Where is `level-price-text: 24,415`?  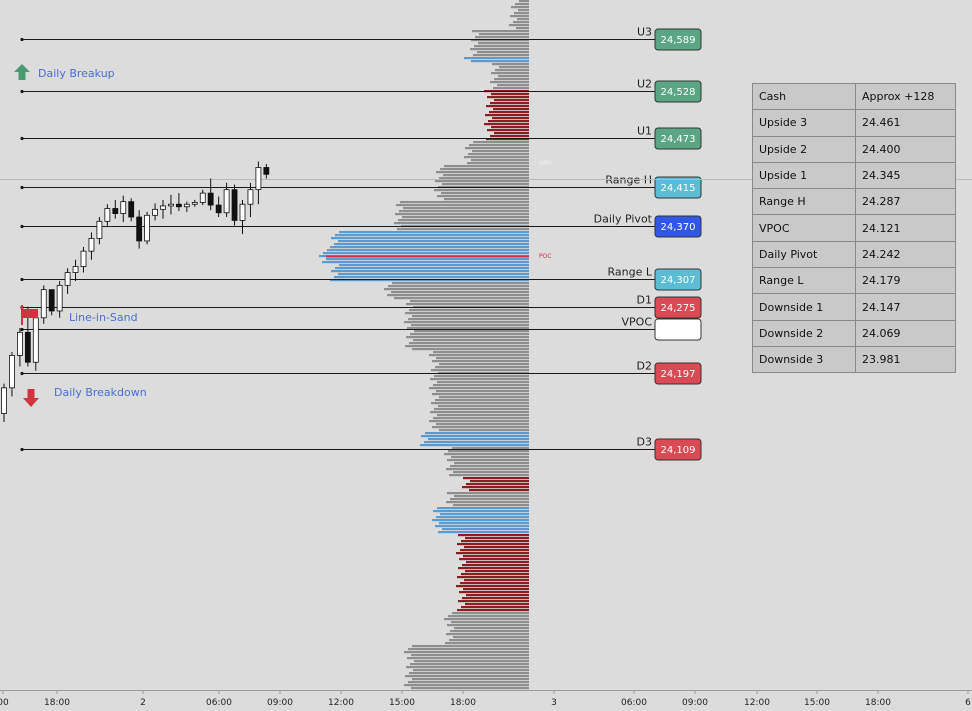 level-price-text: 24,415 is located at coordinates (678, 188).